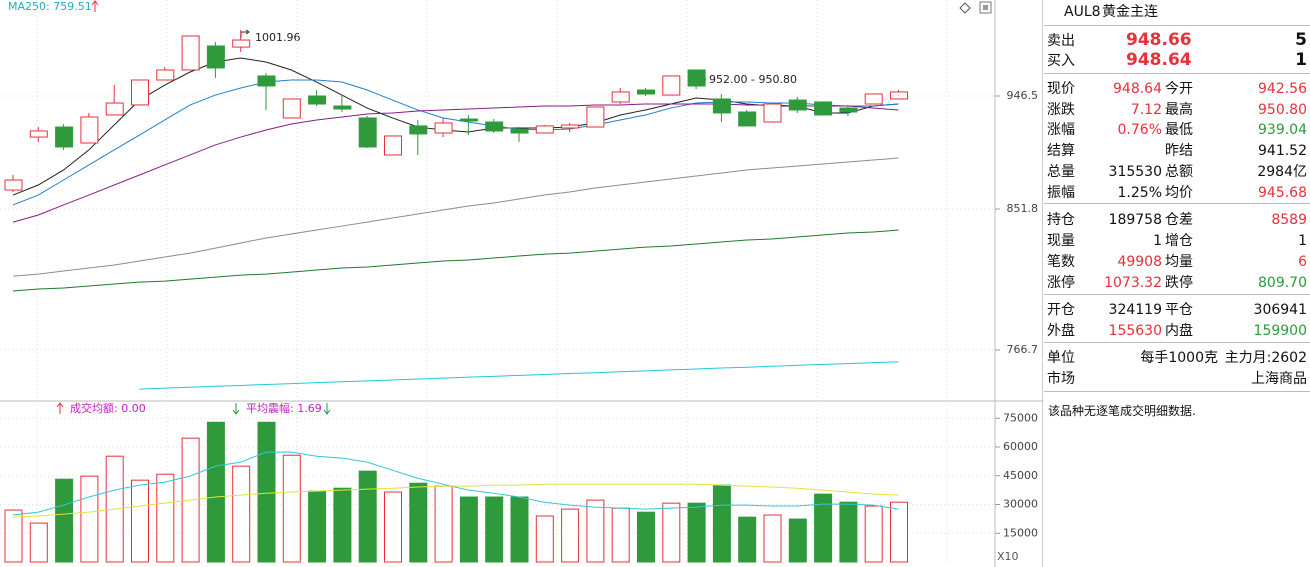 The image size is (1310, 567). What do you see at coordinates (1179, 151) in the screenshot?
I see `field-label: 昨结` at bounding box center [1179, 151].